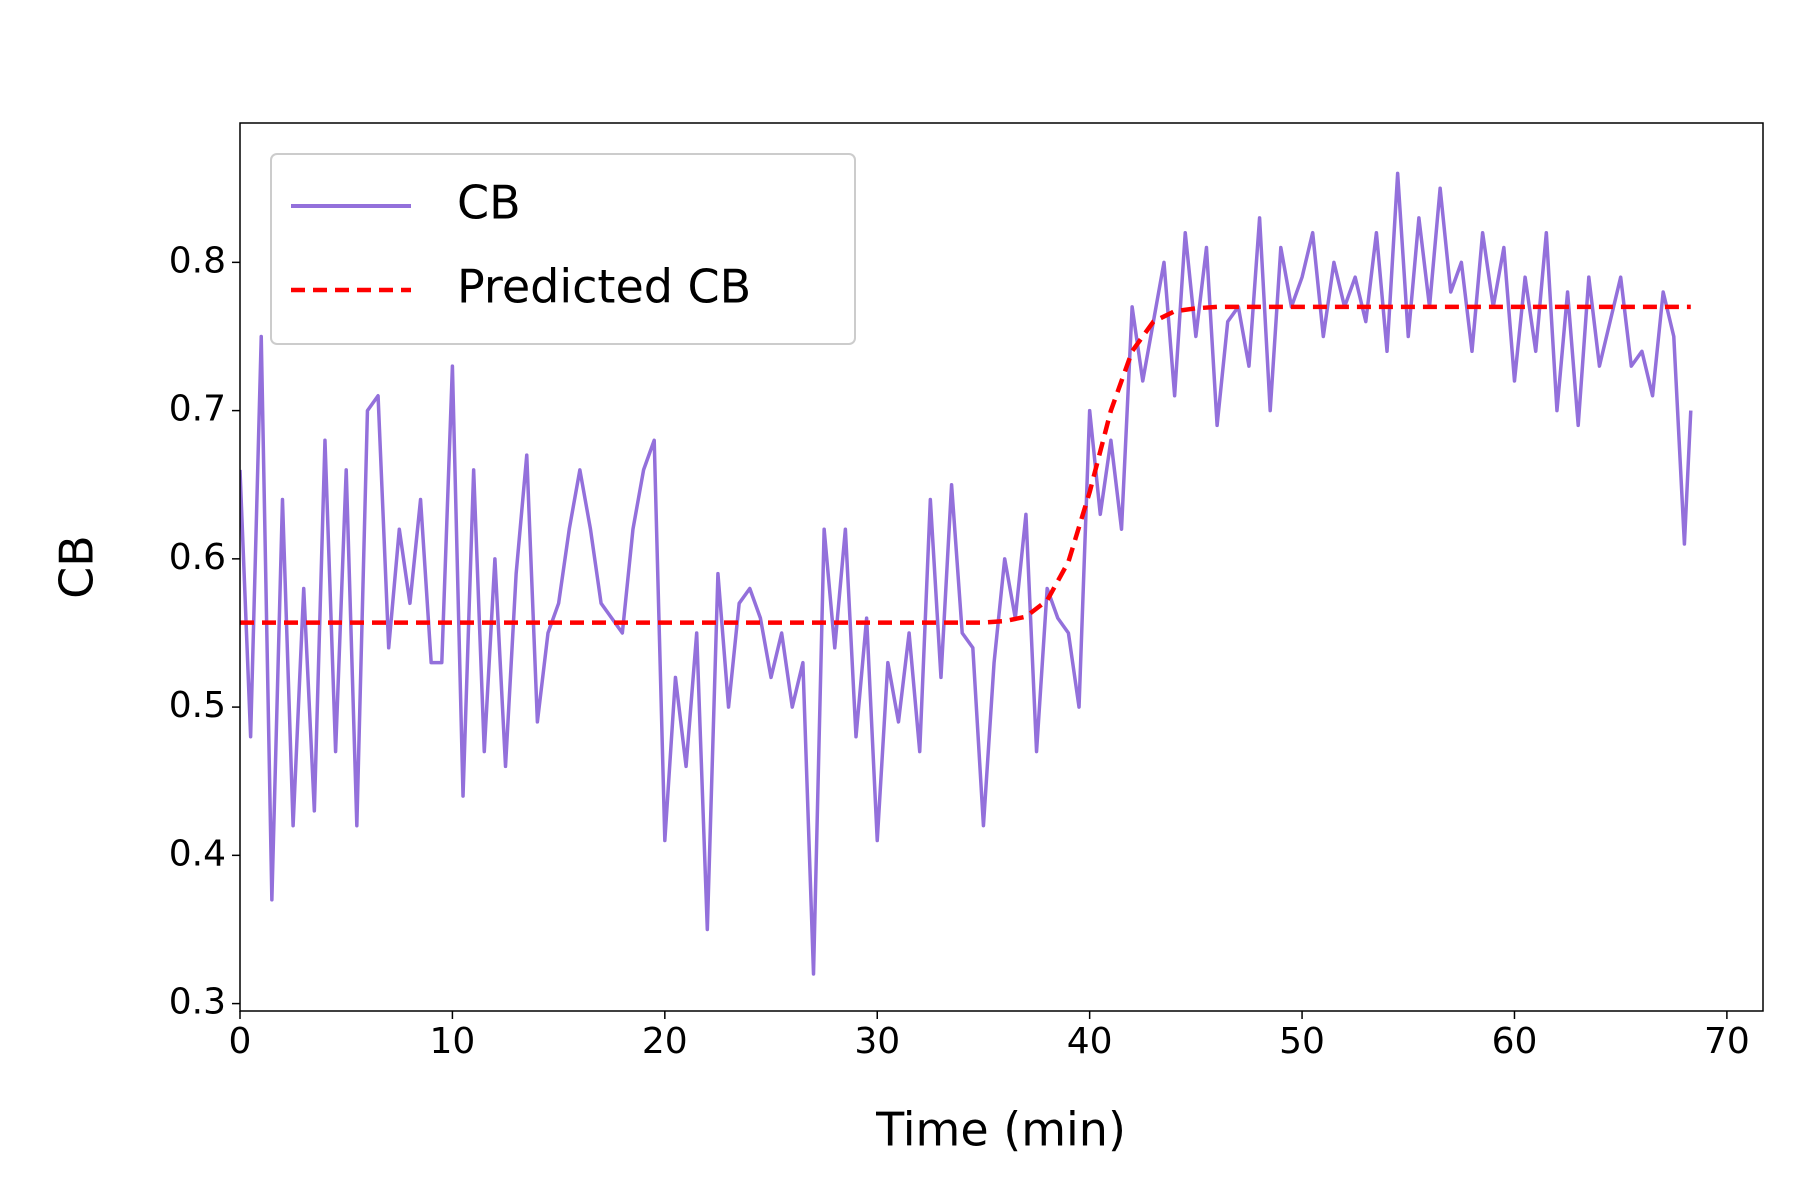 The height and width of the screenshot is (1200, 1800). I want to click on x-tick-label: 70, so click(1727, 1041).